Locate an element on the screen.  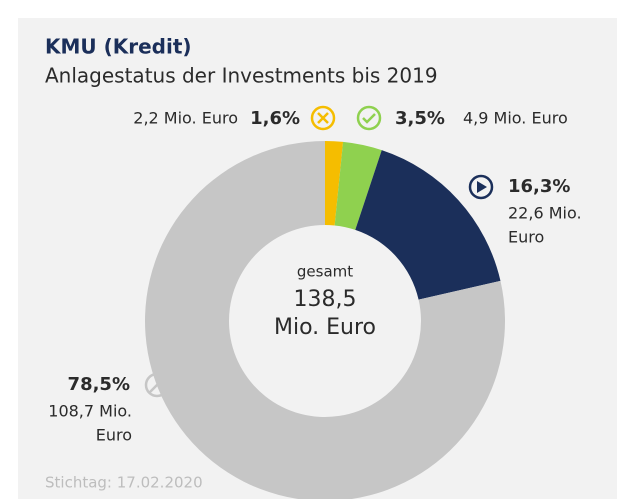
value-label: 3,5% is located at coordinates (420, 118).